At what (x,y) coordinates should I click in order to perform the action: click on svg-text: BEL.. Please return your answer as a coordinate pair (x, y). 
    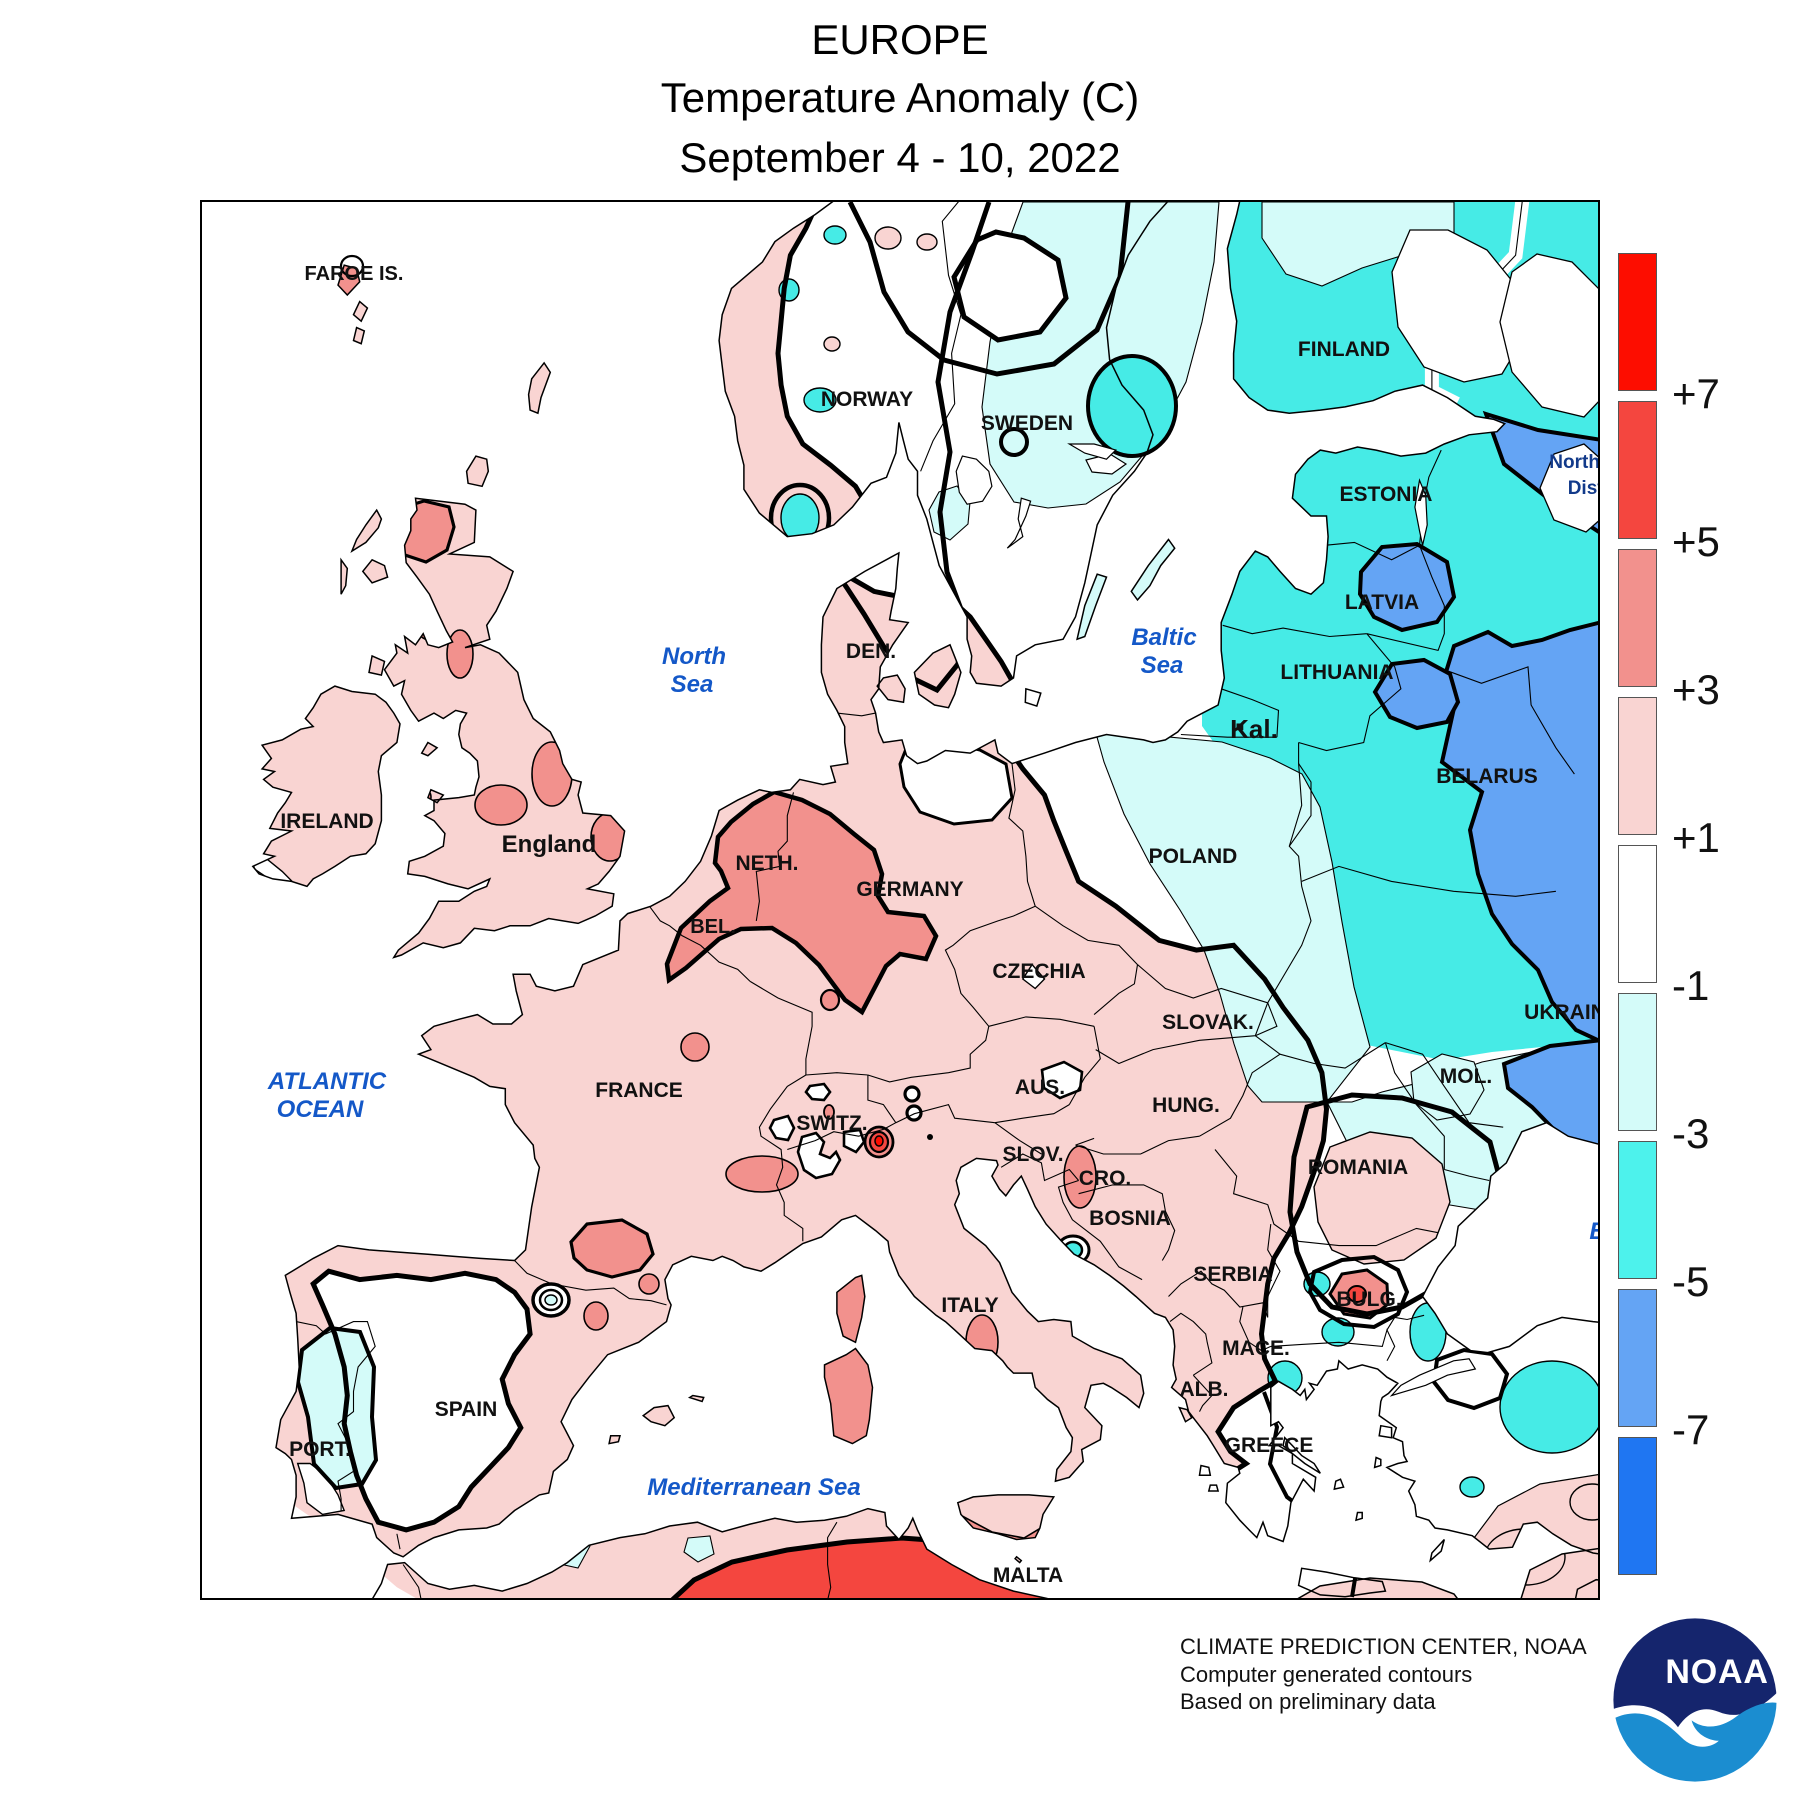
    Looking at the image, I should click on (713, 927).